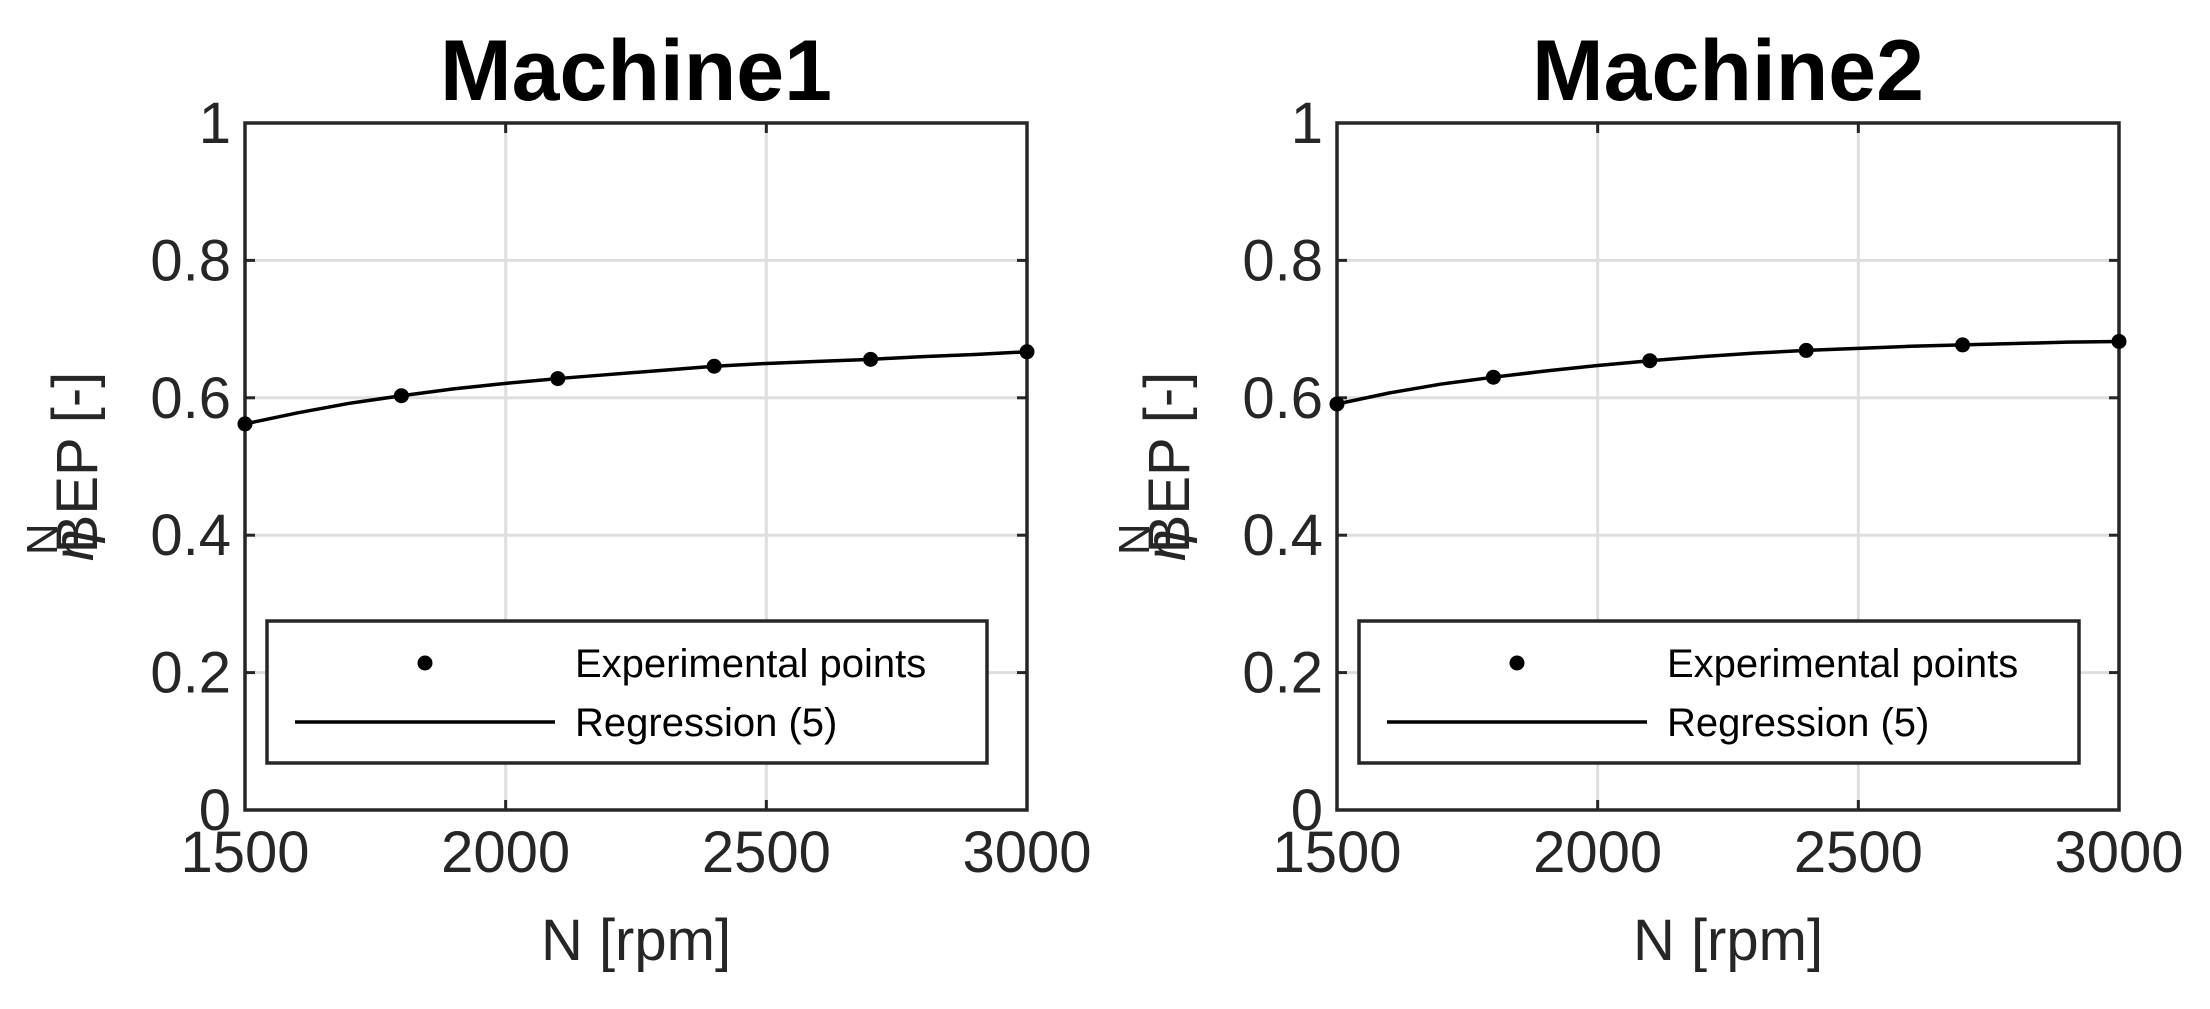 The width and height of the screenshot is (2210, 1009). Describe the element at coordinates (636, 71) in the screenshot. I see `chart-title: Machine1` at that location.